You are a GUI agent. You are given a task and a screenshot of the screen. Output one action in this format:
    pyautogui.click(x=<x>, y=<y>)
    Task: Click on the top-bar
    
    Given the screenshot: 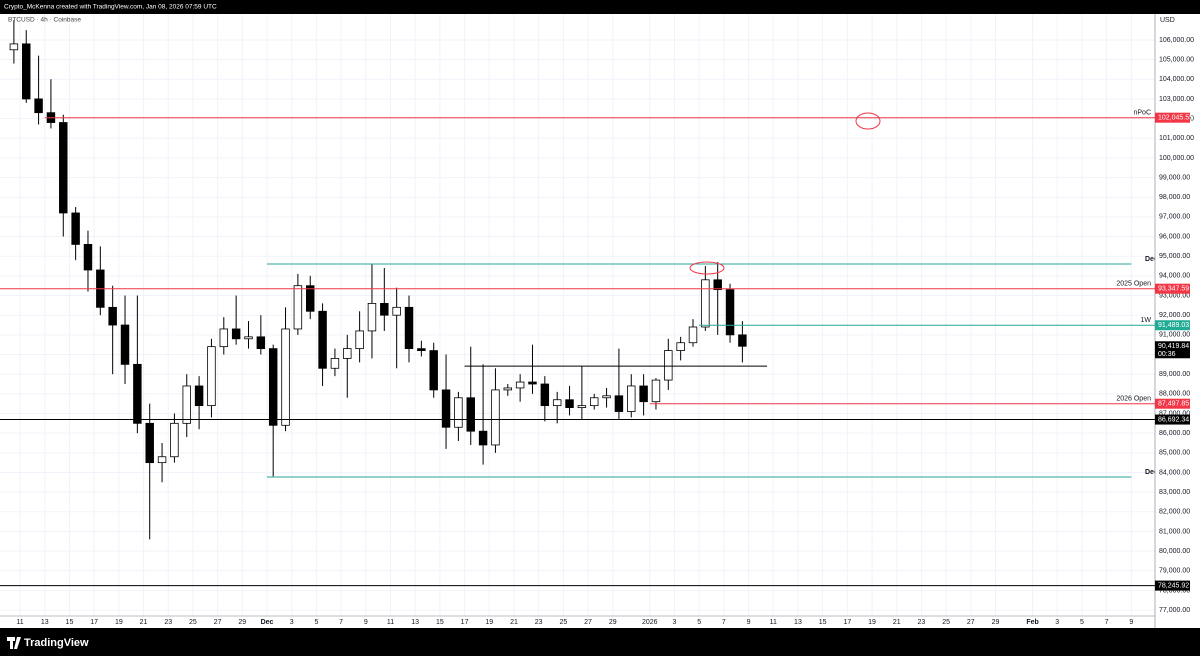 What is the action you would take?
    pyautogui.click(x=600, y=7)
    